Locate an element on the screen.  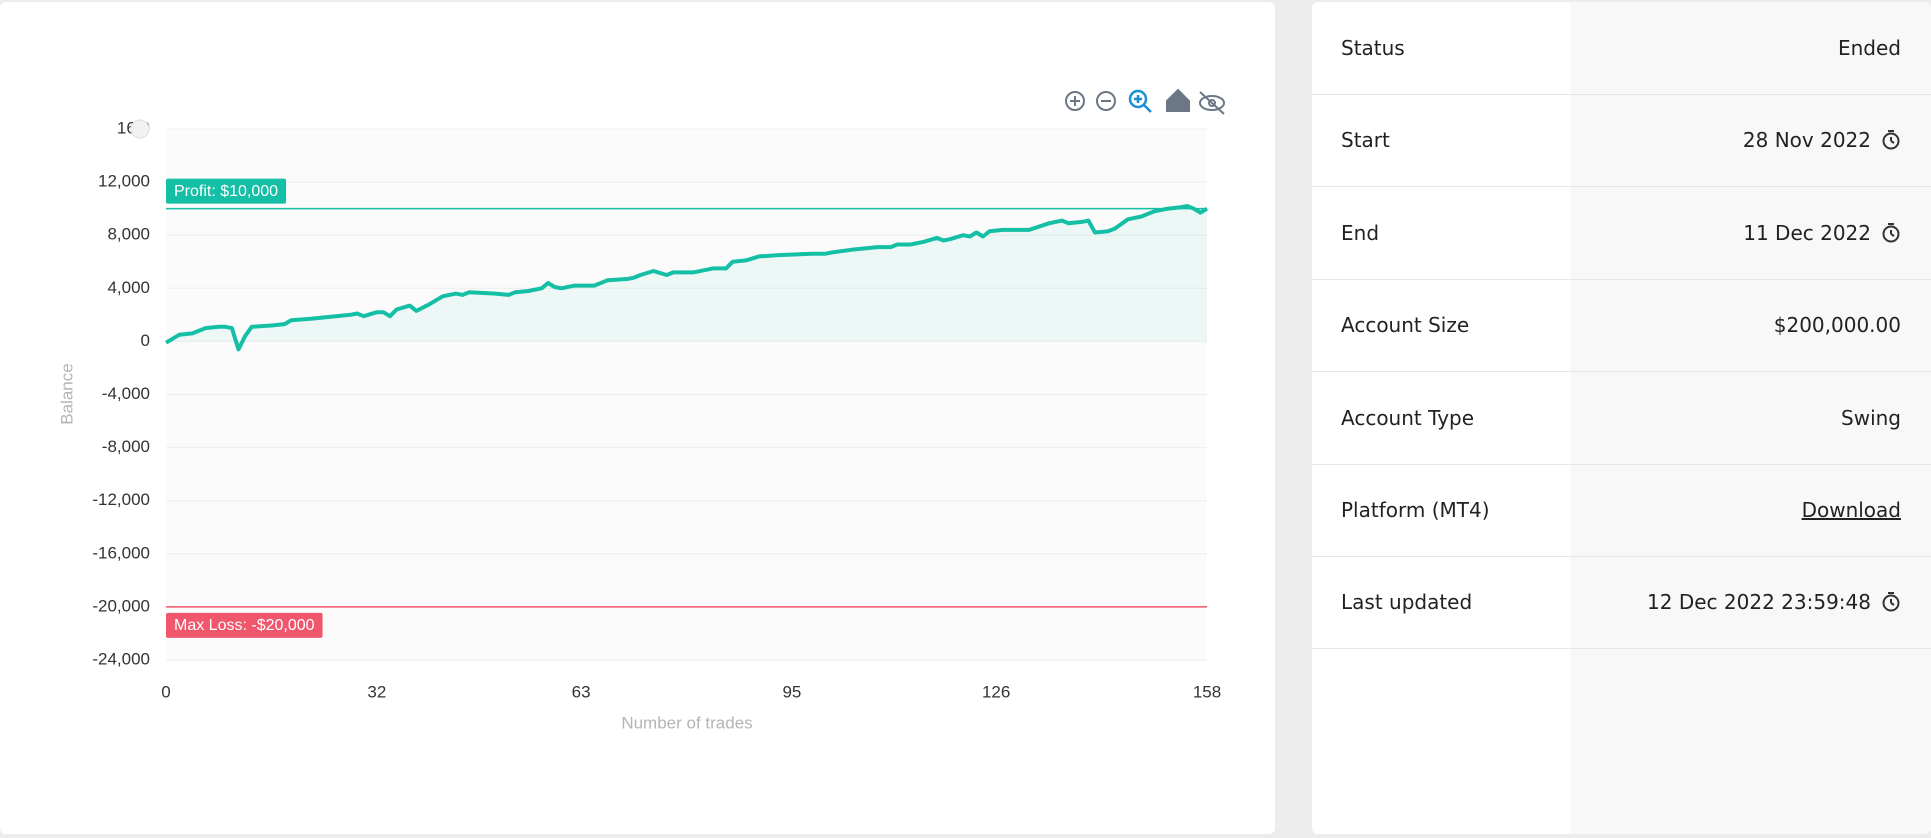
toolbar is located at coordinates (1145, 101).